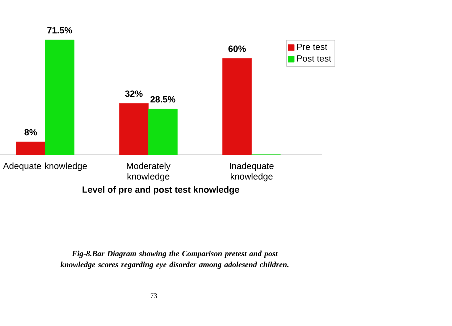  What do you see at coordinates (161, 190) in the screenshot?
I see `x-axis-title: Level of pre and post test knowledge` at bounding box center [161, 190].